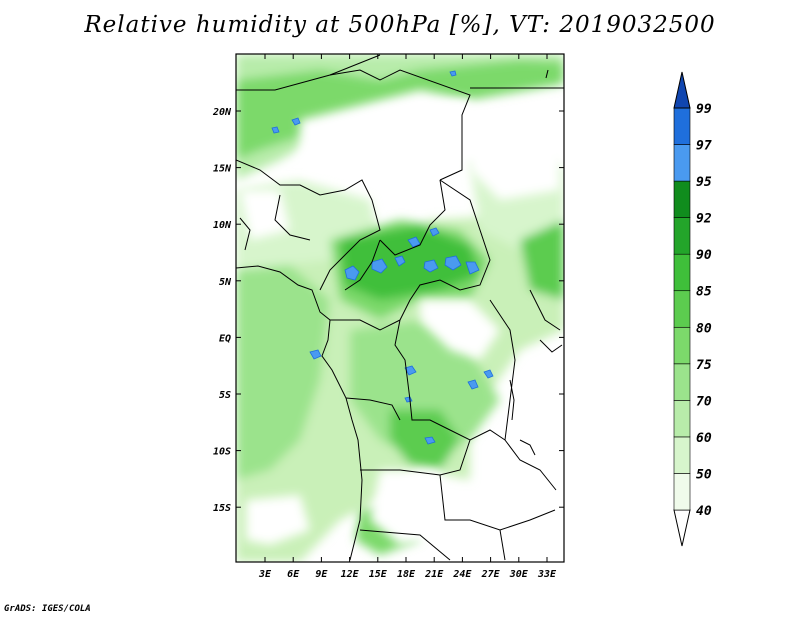 The height and width of the screenshot is (618, 800). What do you see at coordinates (462, 574) in the screenshot?
I see `lon-tick-label: 24E` at bounding box center [462, 574].